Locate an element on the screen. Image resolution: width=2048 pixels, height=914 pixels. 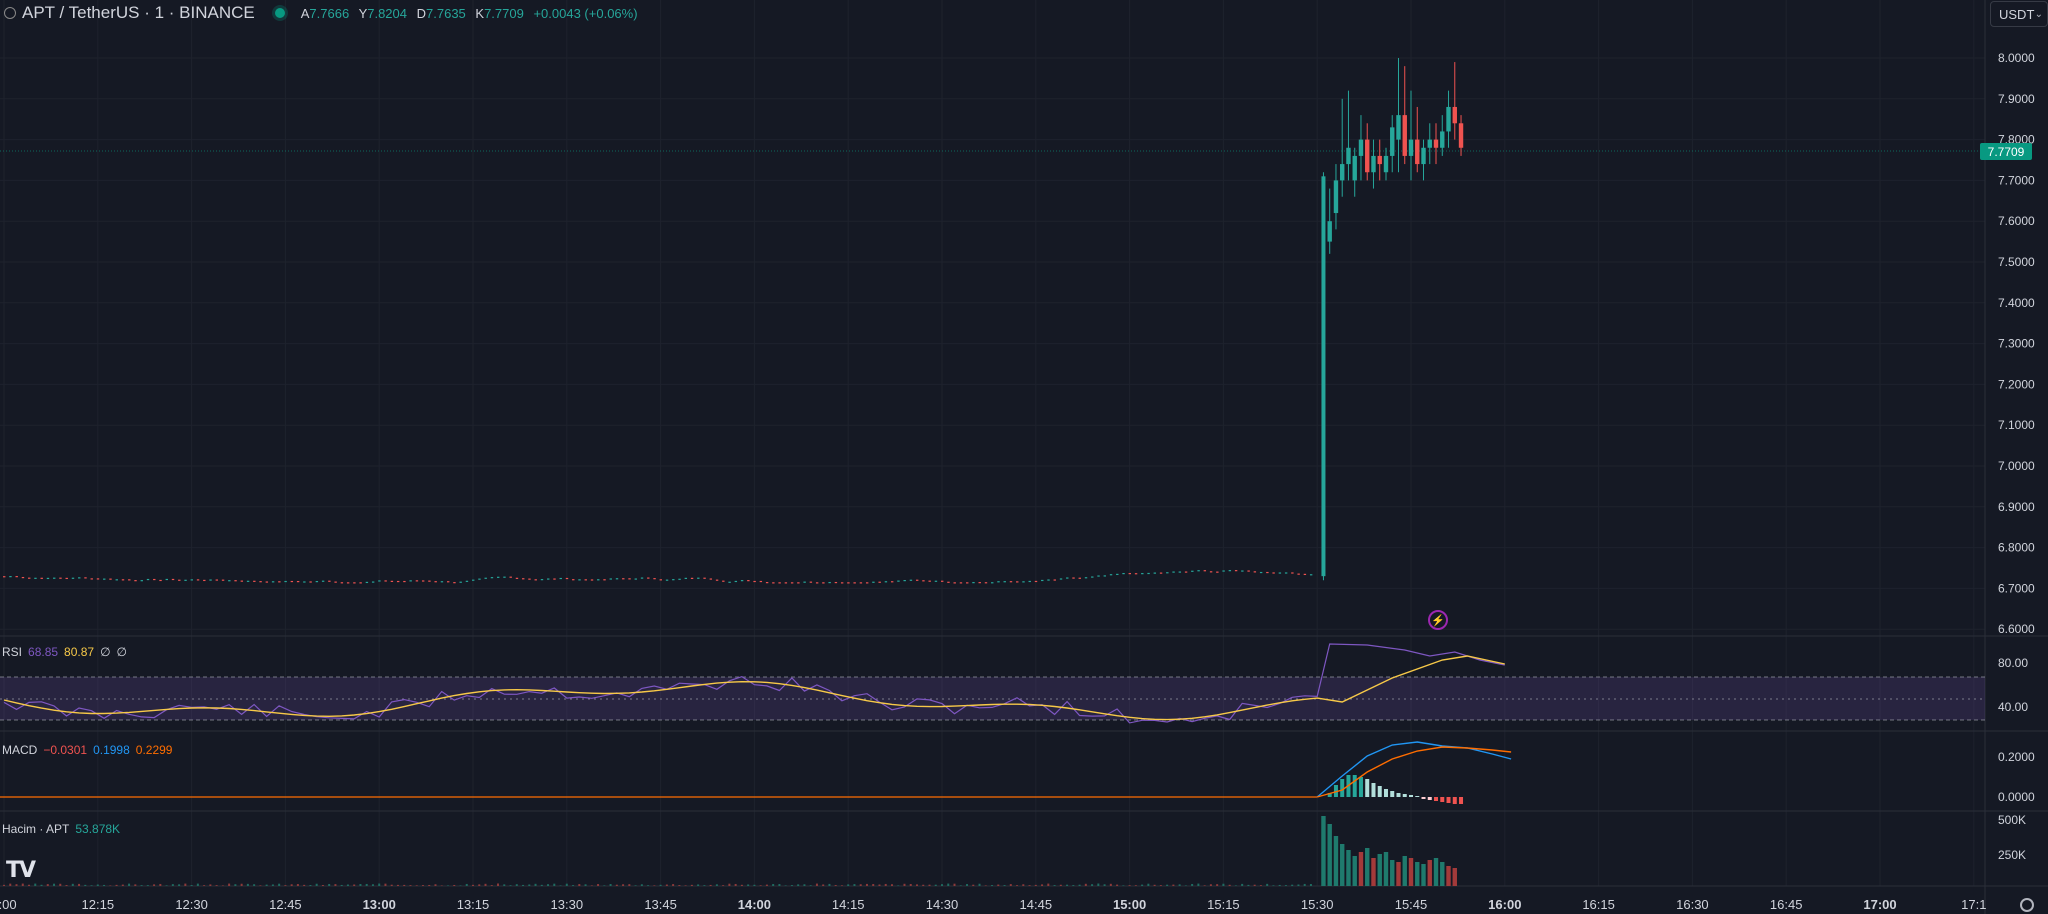
time-tick-label: 16:30 is located at coordinates (1692, 904).